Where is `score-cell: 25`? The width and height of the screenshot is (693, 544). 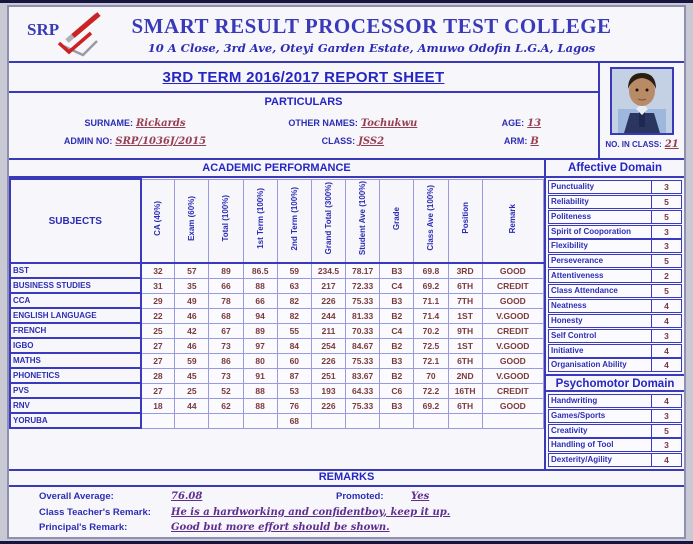
score-cell: 25 is located at coordinates (192, 390).